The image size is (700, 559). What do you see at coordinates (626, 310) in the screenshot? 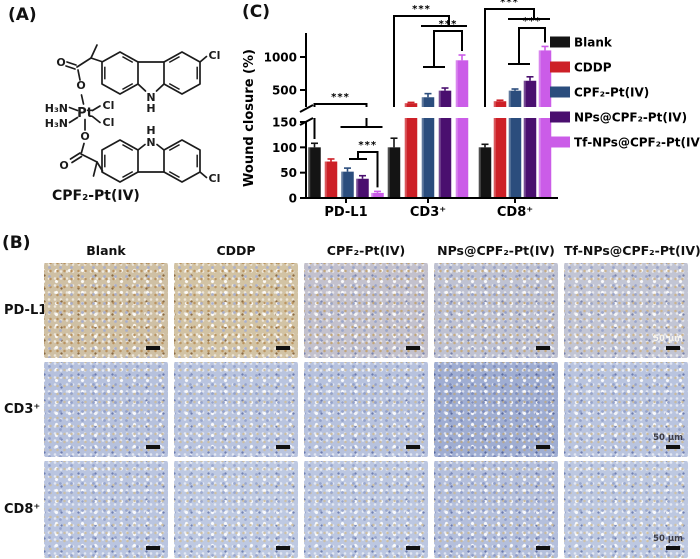
I see `ihc-image-PD-L1-Tf-NPs@CPF₂-Pt(IV): 50 μm` at bounding box center [626, 310].